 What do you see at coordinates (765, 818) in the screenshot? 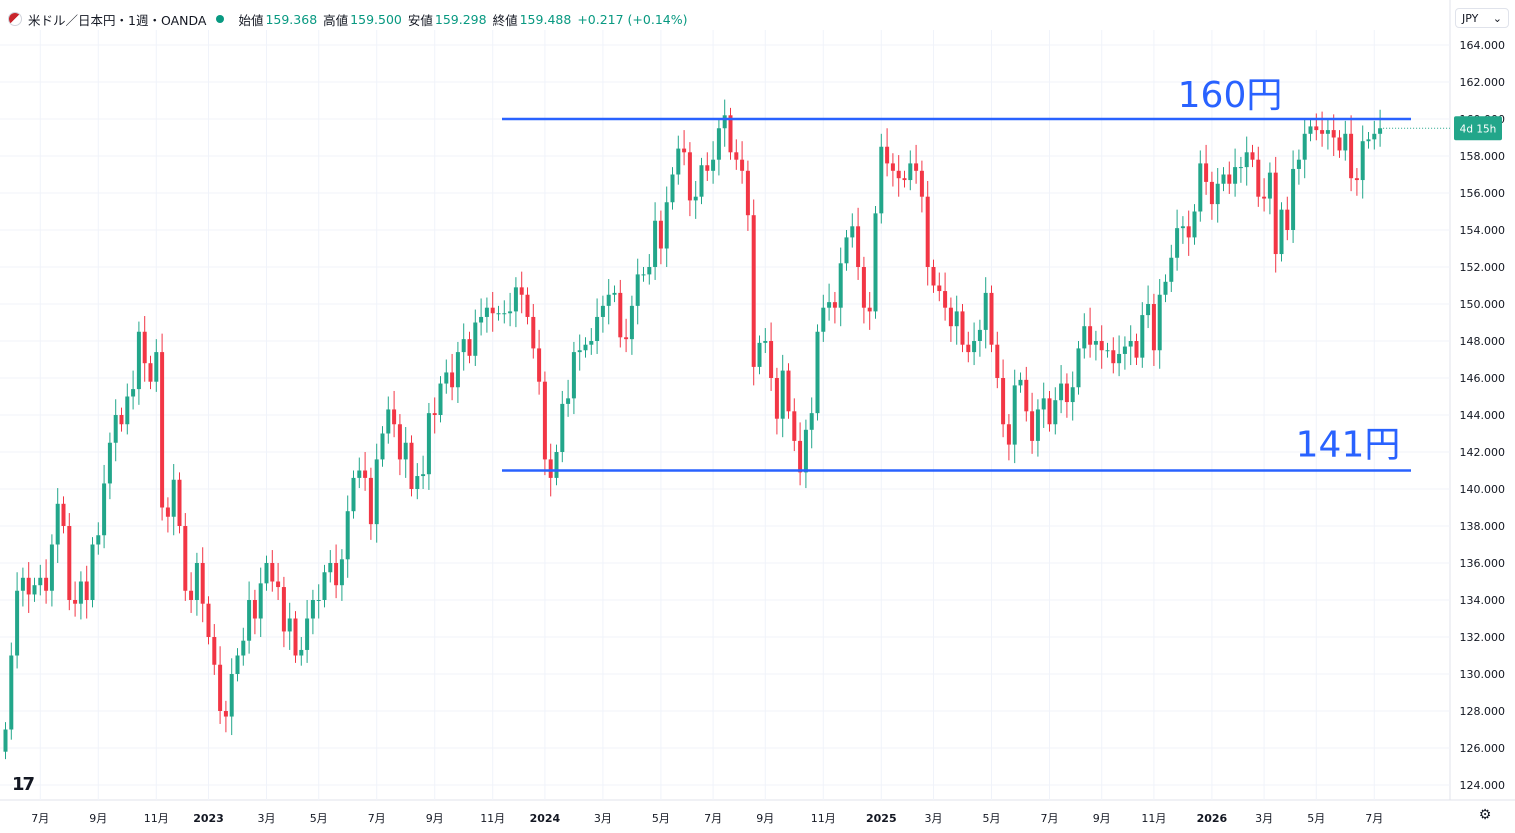
I see `x-tick-label: 9月` at bounding box center [765, 818].